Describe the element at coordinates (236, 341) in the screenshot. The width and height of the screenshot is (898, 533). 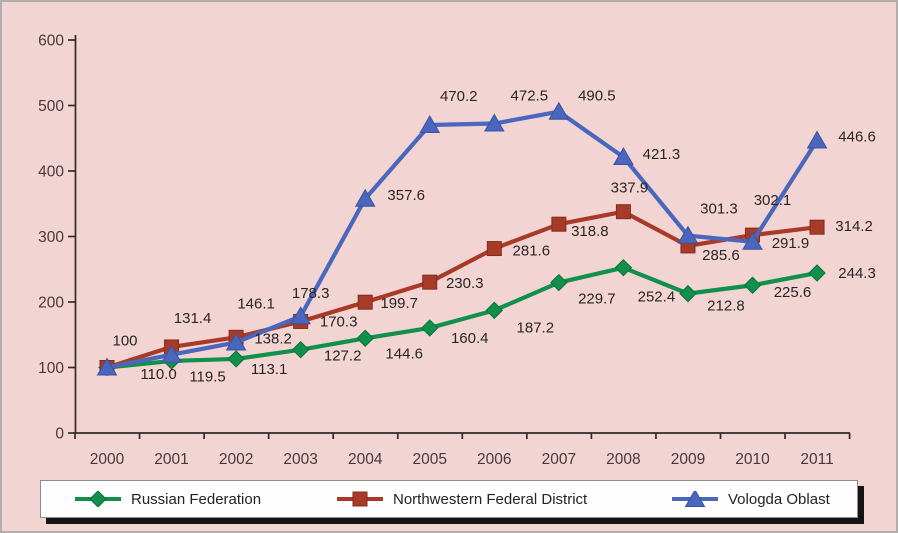
I see `marker-vologda-oblast-2002` at that location.